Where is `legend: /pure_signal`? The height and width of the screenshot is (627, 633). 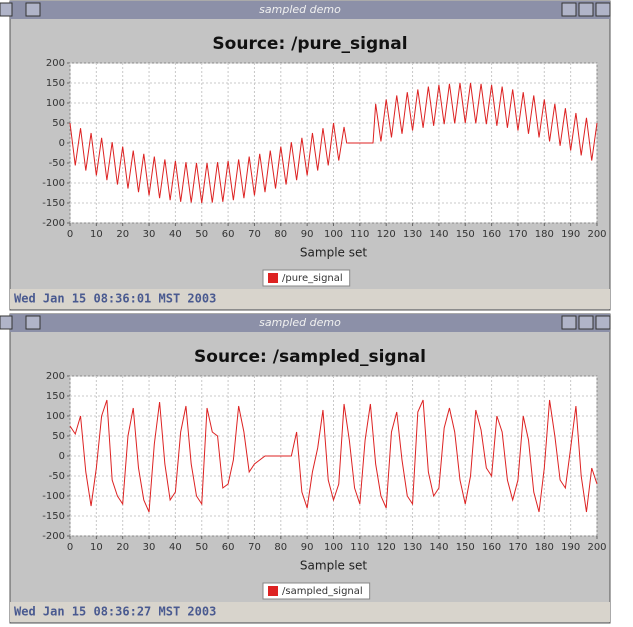 legend: /pure_signal is located at coordinates (306, 278).